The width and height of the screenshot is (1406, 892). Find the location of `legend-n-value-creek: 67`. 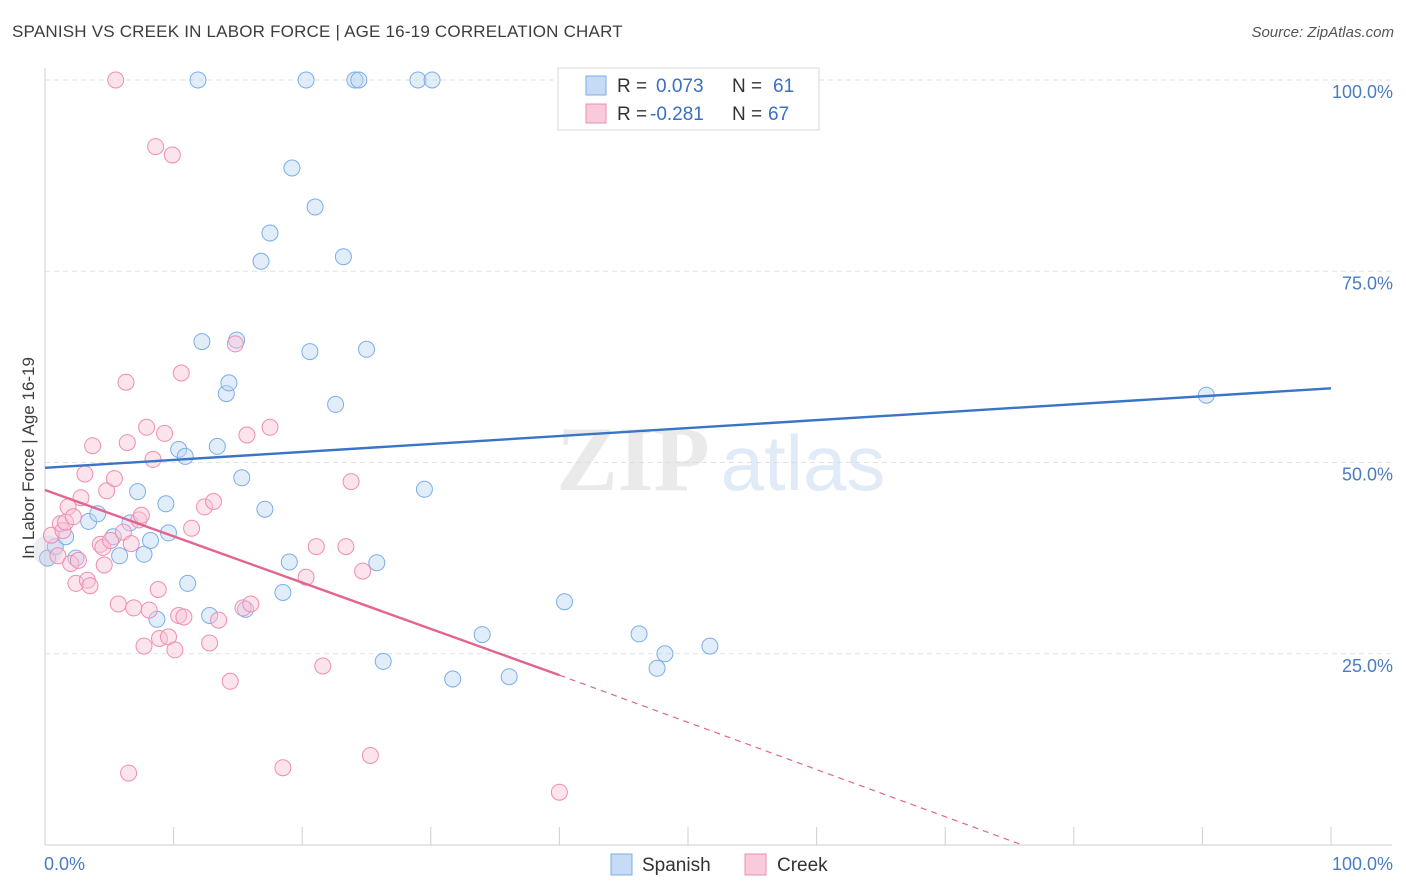

legend-n-value-creek: 67 is located at coordinates (778, 114).